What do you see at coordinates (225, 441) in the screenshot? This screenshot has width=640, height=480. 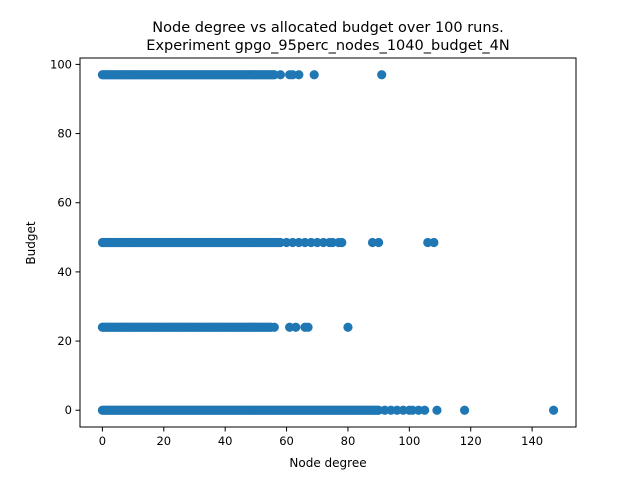 I see `x-tick-label: 40` at bounding box center [225, 441].